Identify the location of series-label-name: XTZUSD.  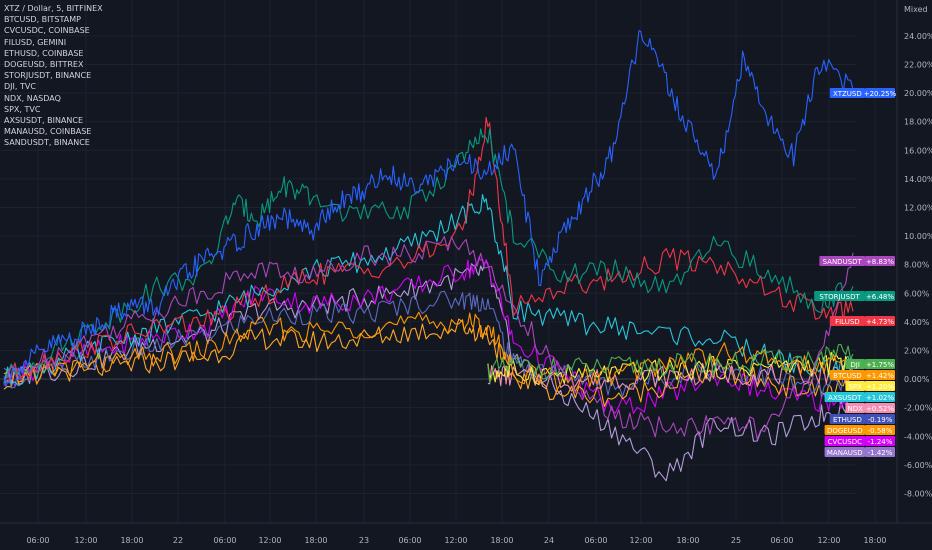
(847, 94).